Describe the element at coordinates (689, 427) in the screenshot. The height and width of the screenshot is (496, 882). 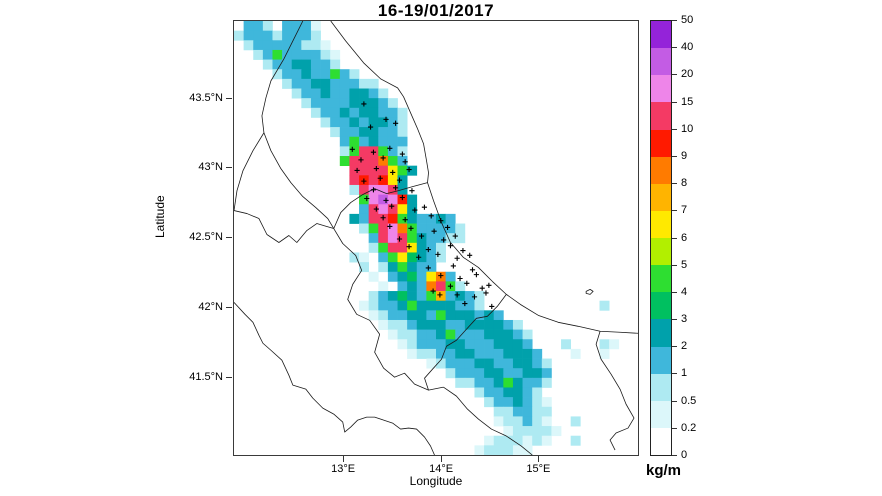
I see `colorbar-tick-label: 0.2` at that location.